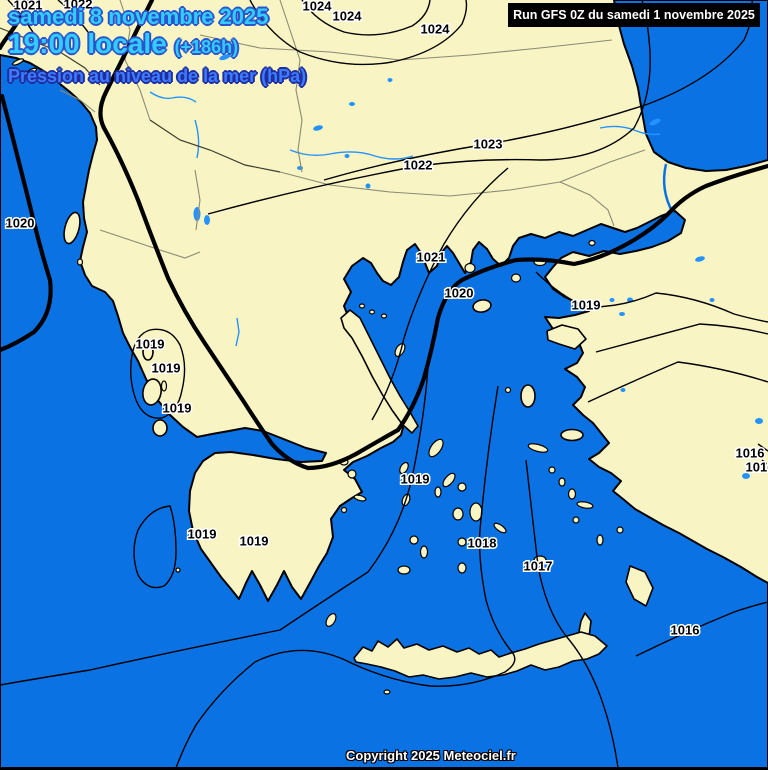  Describe the element at coordinates (480, 655) in the screenshot. I see `crete-island` at that location.